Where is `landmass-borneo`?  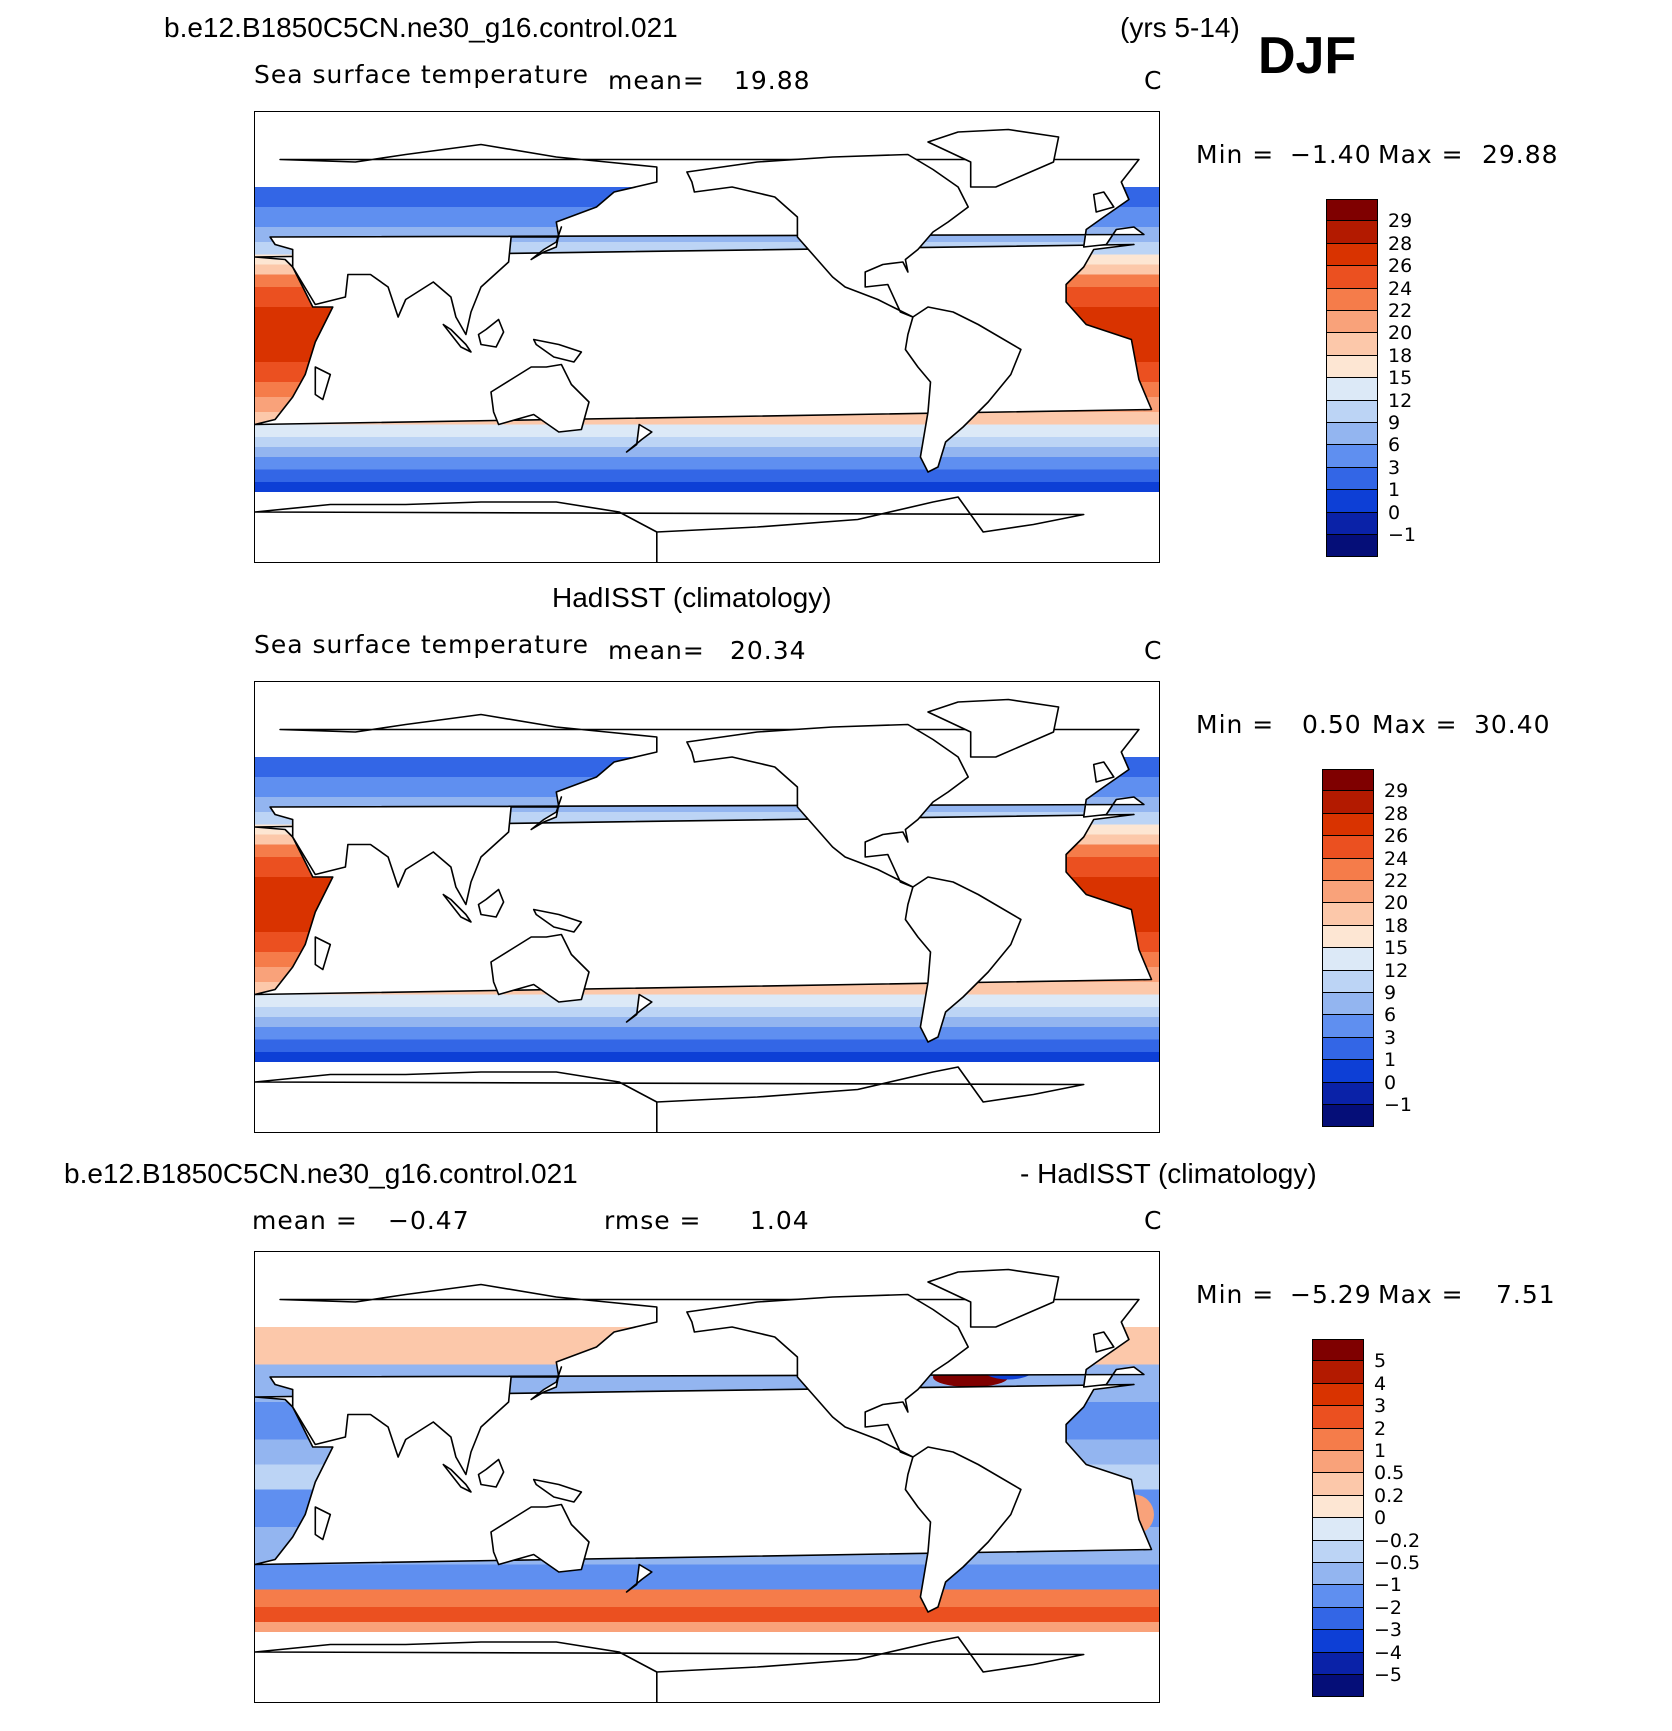 landmass-borneo is located at coordinates (491, 333).